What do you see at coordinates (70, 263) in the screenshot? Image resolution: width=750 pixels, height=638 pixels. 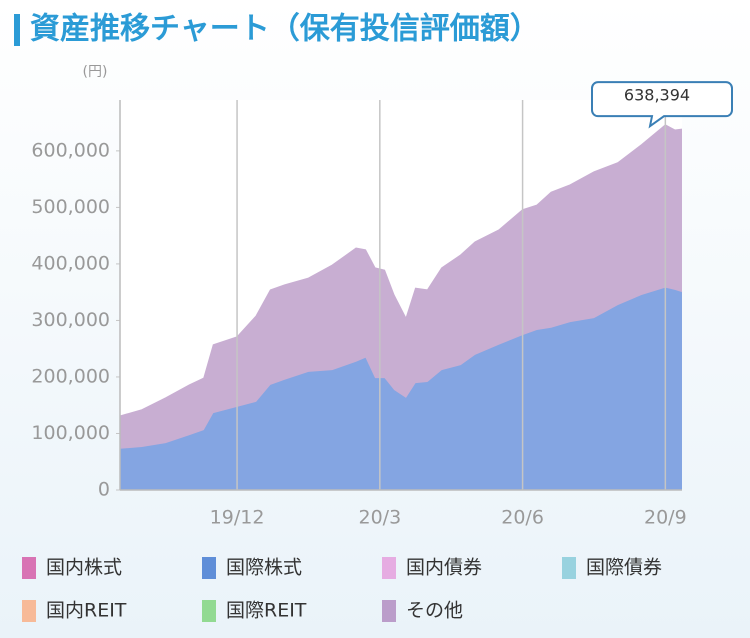 I see `y-tick-label: 400,000` at bounding box center [70, 263].